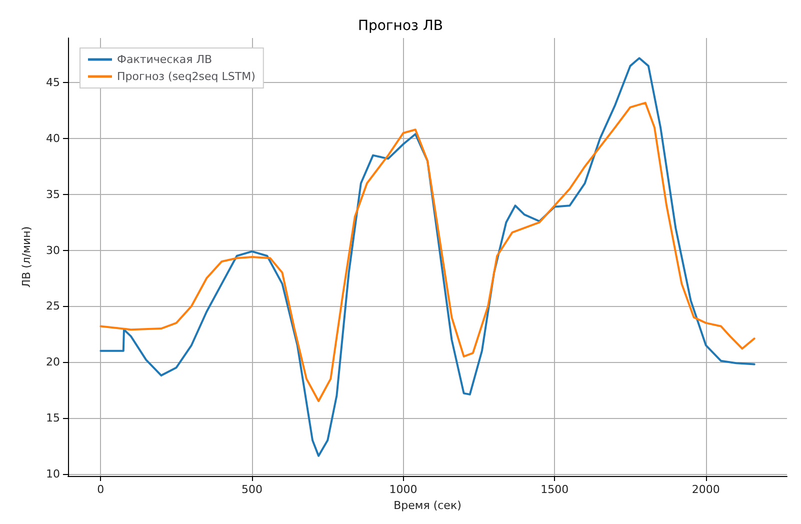 This screenshot has height=524, width=801. I want to click on legend-label: Фактическая ЛВ, so click(164, 59).